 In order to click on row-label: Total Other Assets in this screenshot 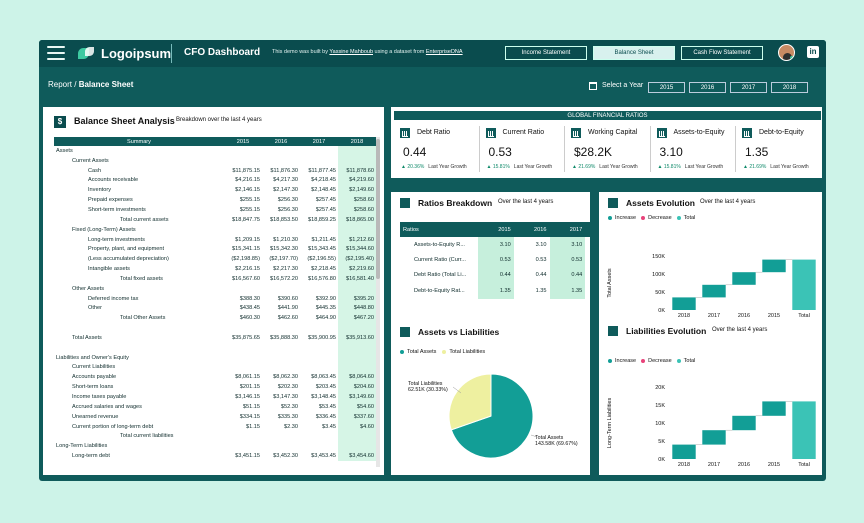, I will do `click(143, 318)`.